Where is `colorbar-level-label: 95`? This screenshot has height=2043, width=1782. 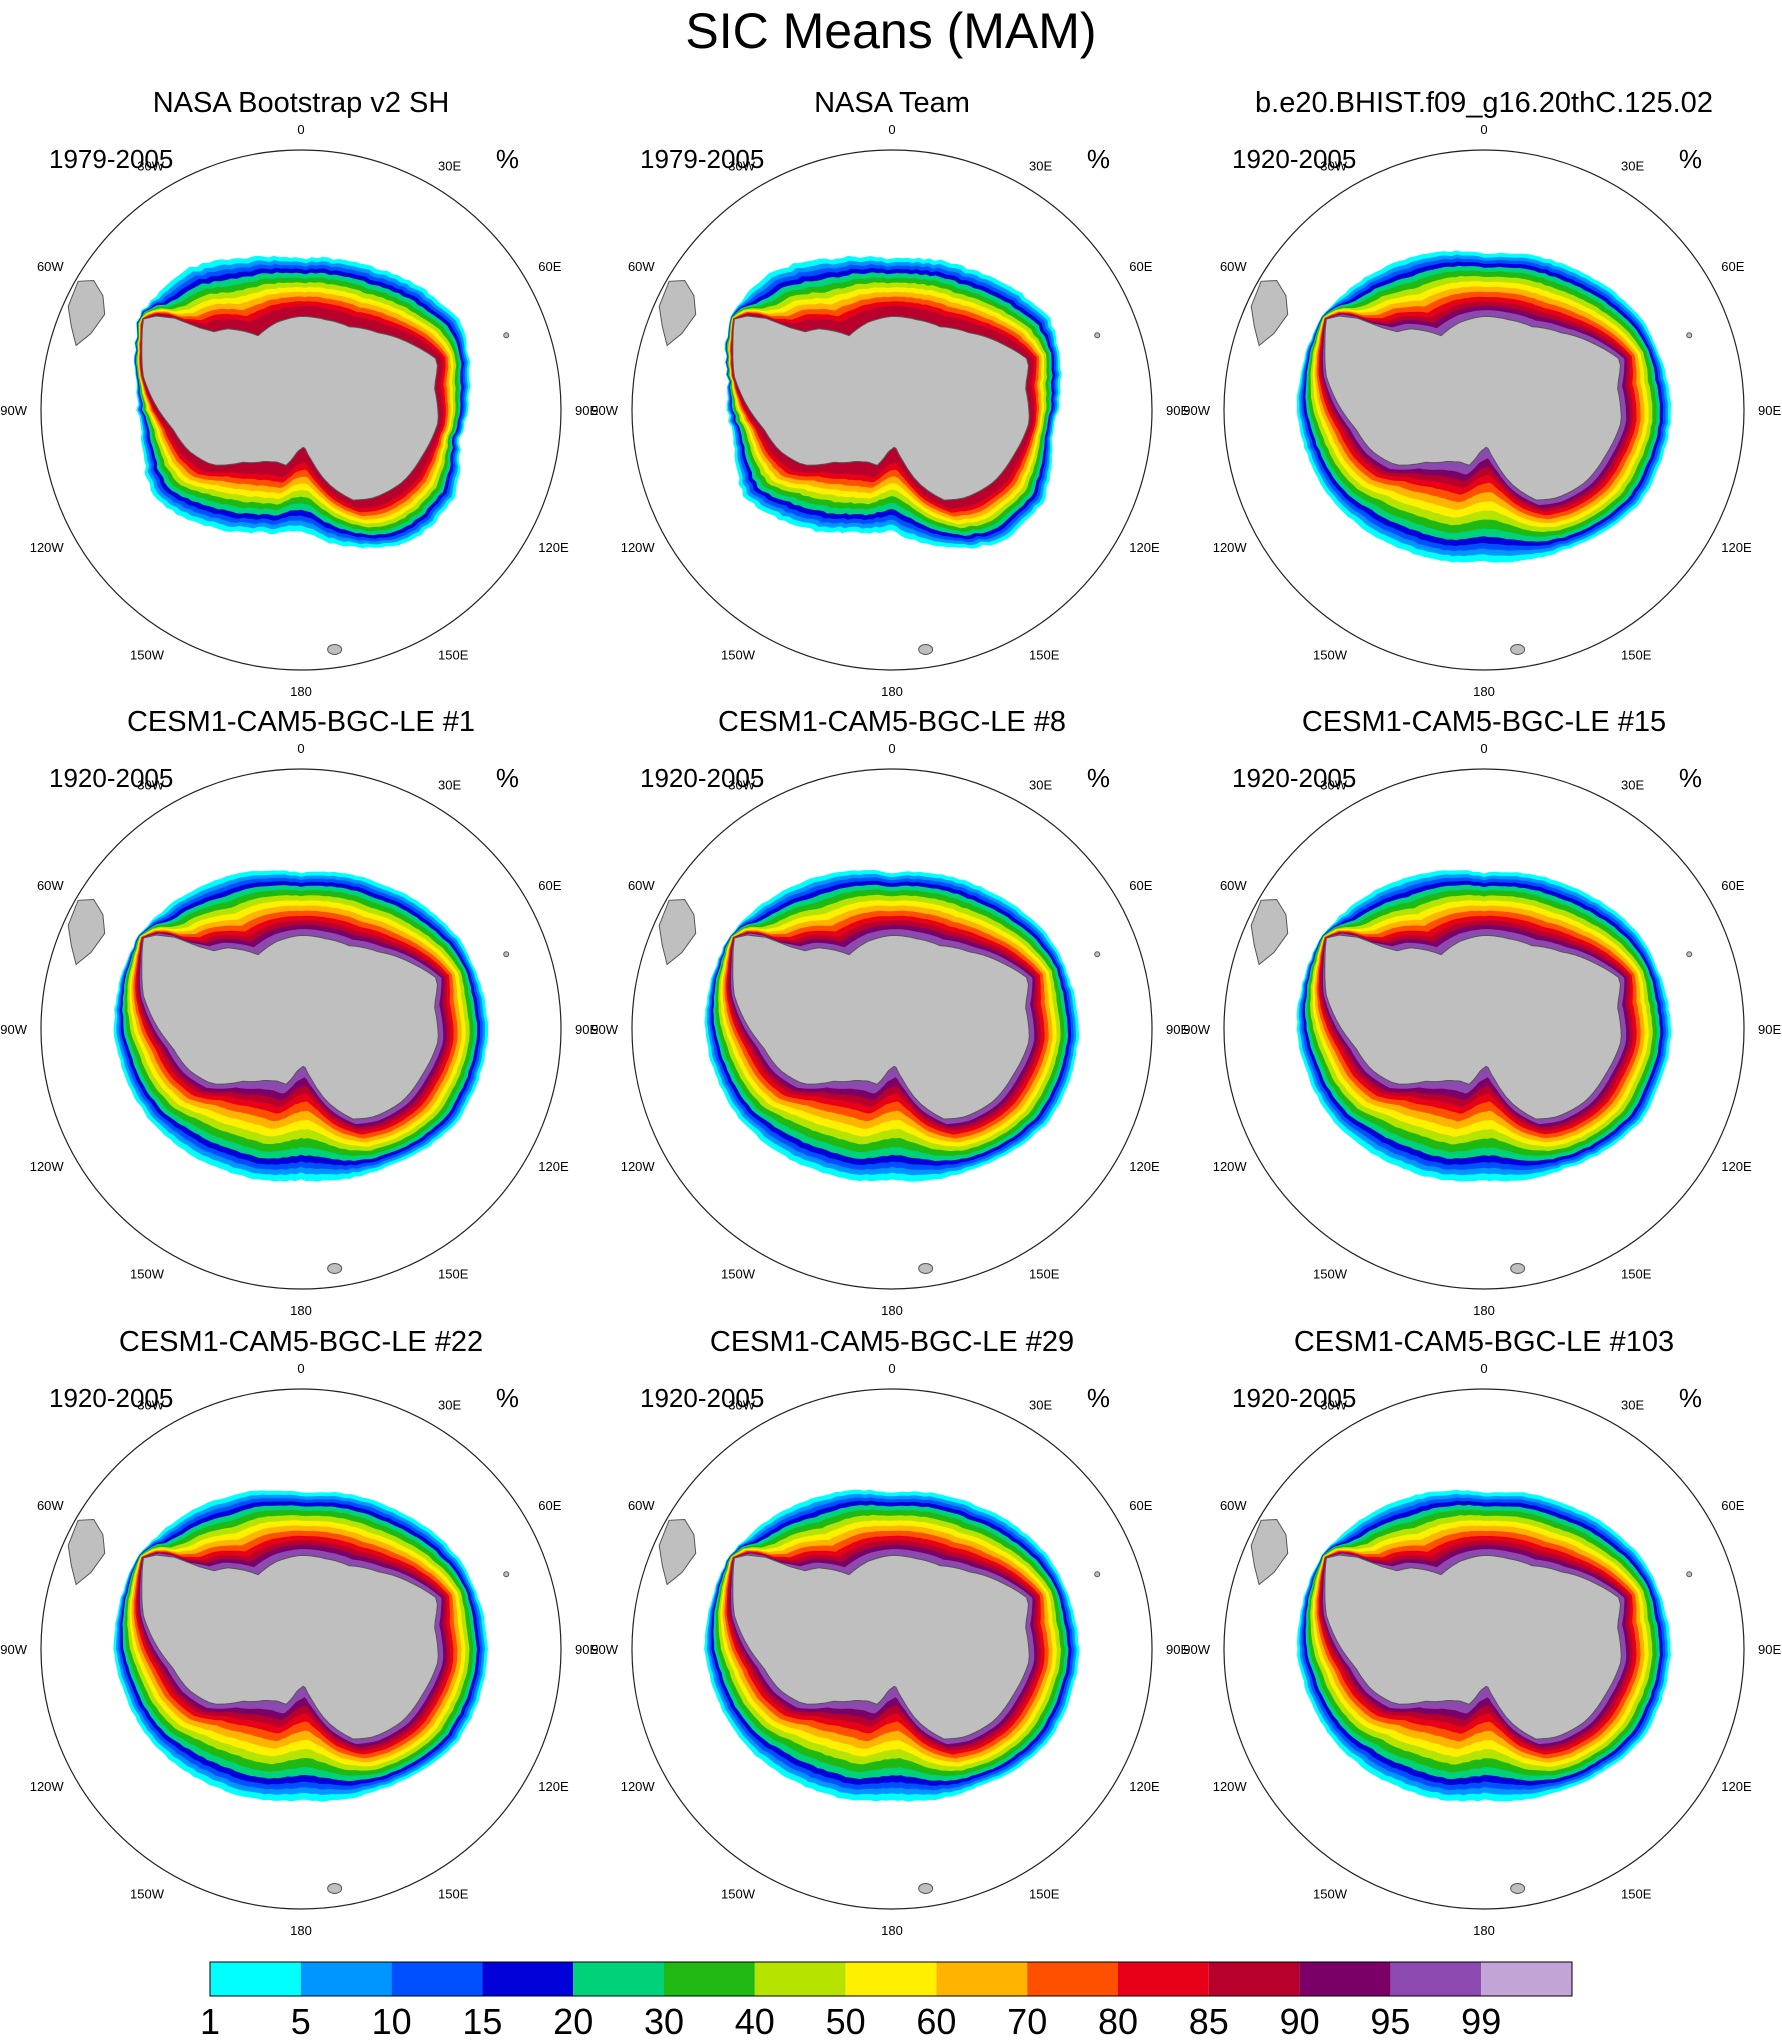 colorbar-level-label: 95 is located at coordinates (1390, 2021).